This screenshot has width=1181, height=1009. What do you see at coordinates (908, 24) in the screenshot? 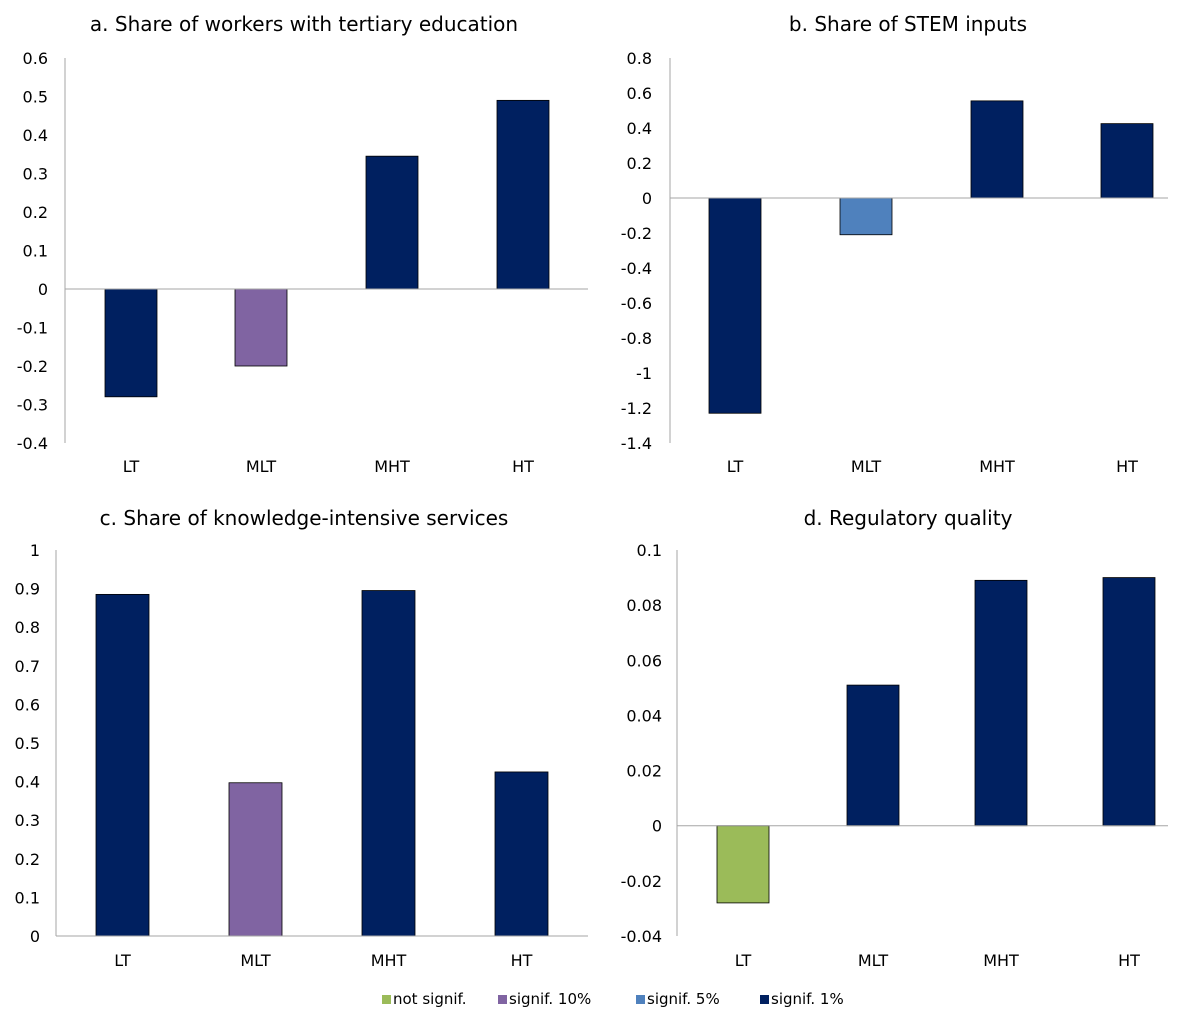
I see `chart-title: b. Share of STEM inputs` at bounding box center [908, 24].